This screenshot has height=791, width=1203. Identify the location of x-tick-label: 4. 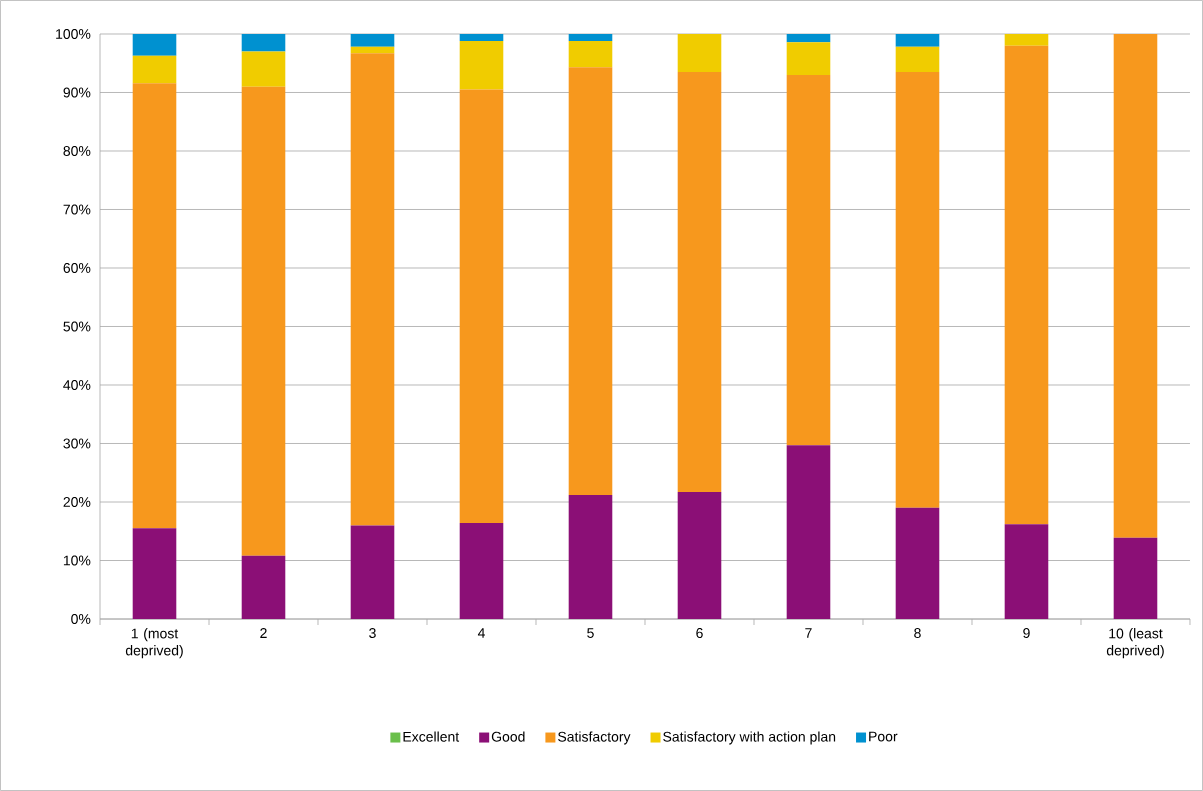
(481, 633).